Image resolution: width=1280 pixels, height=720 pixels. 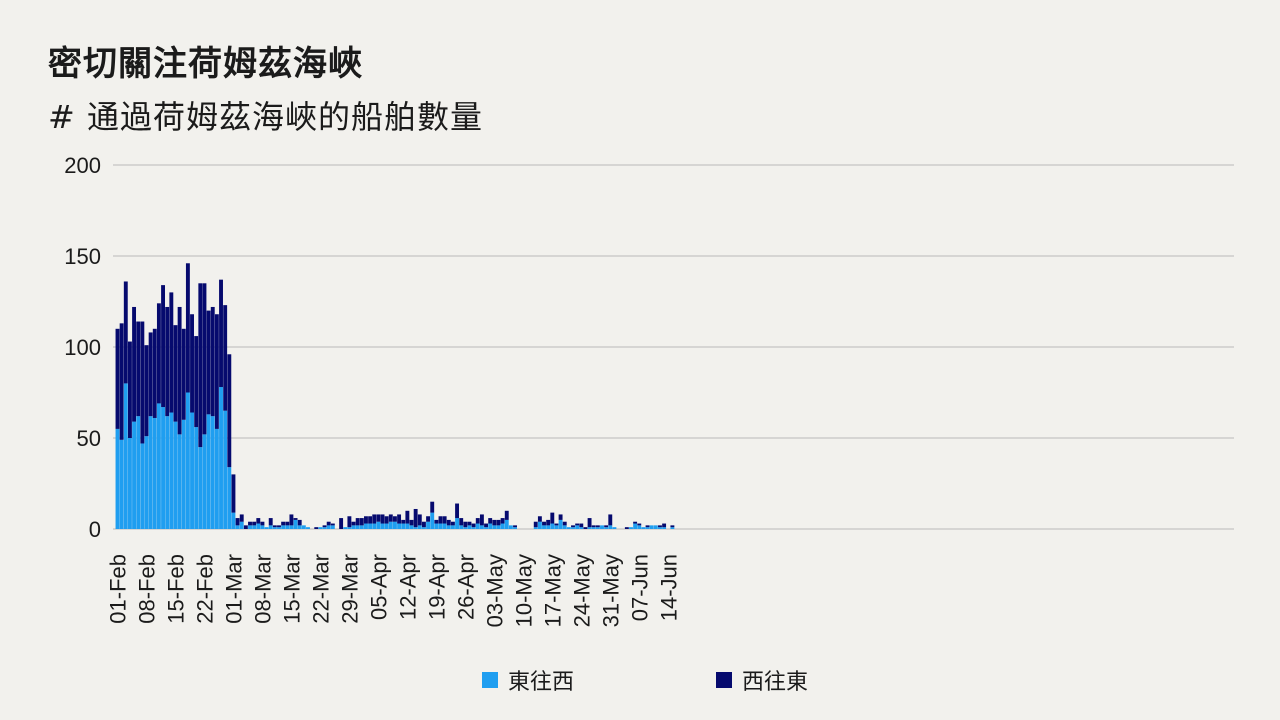 I want to click on legend: 東往西 西往東, so click(x=640, y=681).